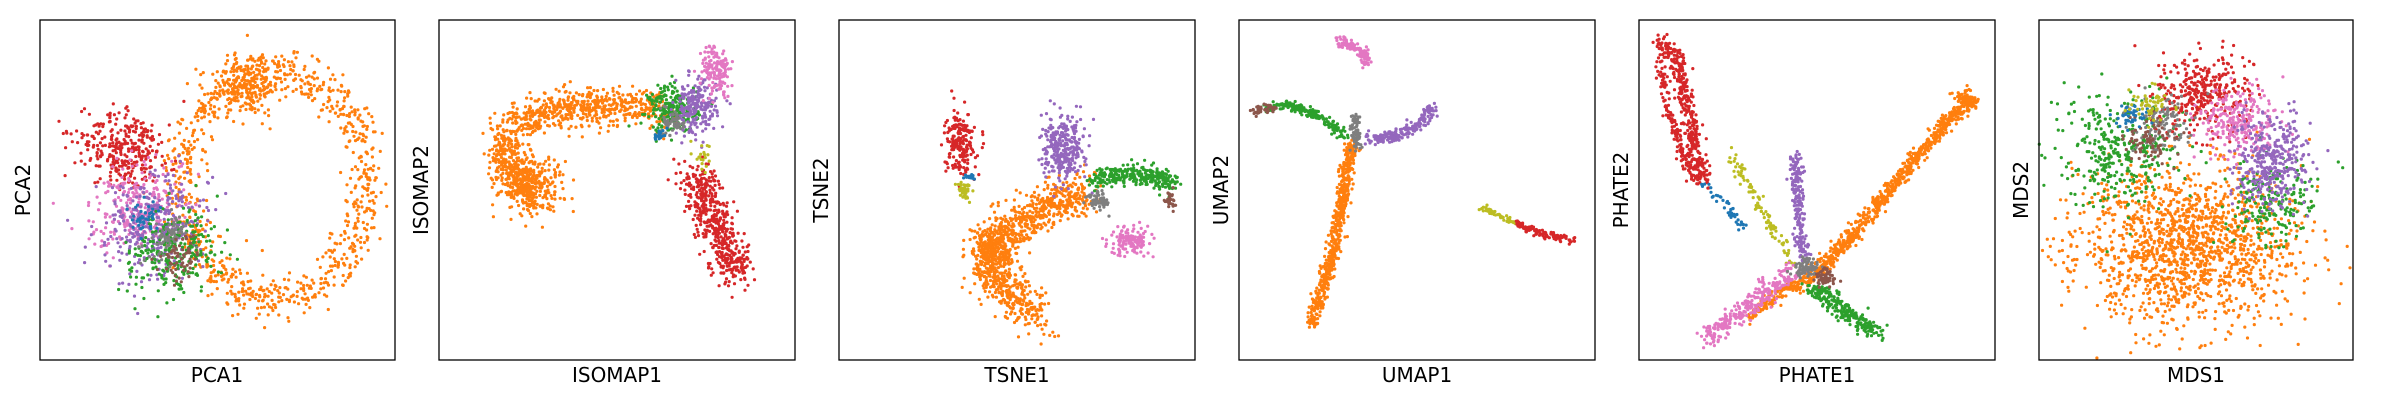  I want to click on tsne-scatter-points, so click(1061, 217).